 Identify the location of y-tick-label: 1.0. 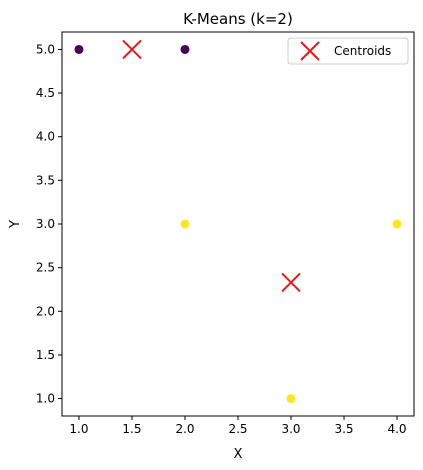
(45, 399).